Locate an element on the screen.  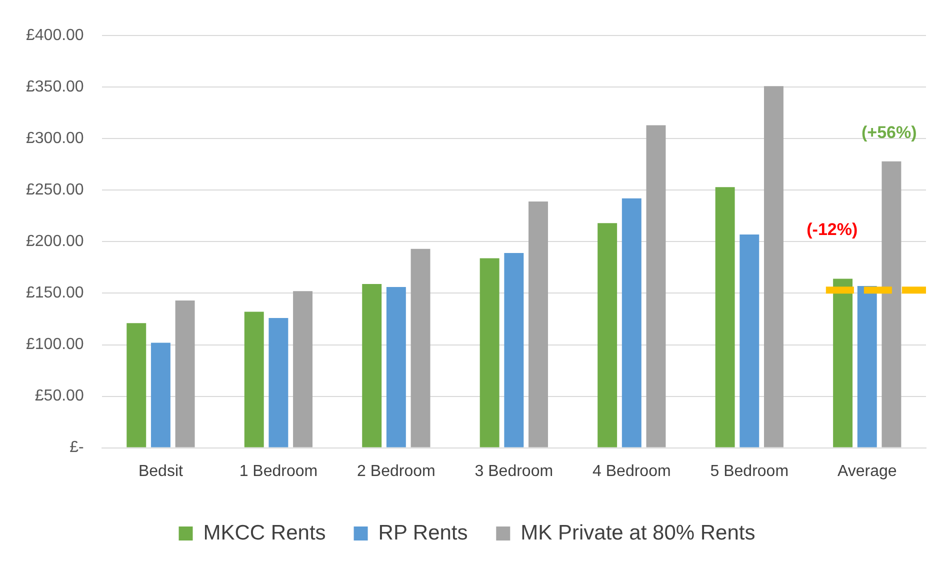
legend-label: MKCC Rents is located at coordinates (264, 532).